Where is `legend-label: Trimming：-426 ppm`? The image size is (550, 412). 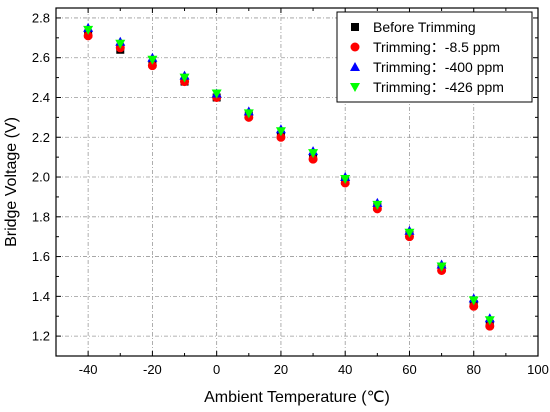 legend-label: Trimming：-426 ppm is located at coordinates (438, 87).